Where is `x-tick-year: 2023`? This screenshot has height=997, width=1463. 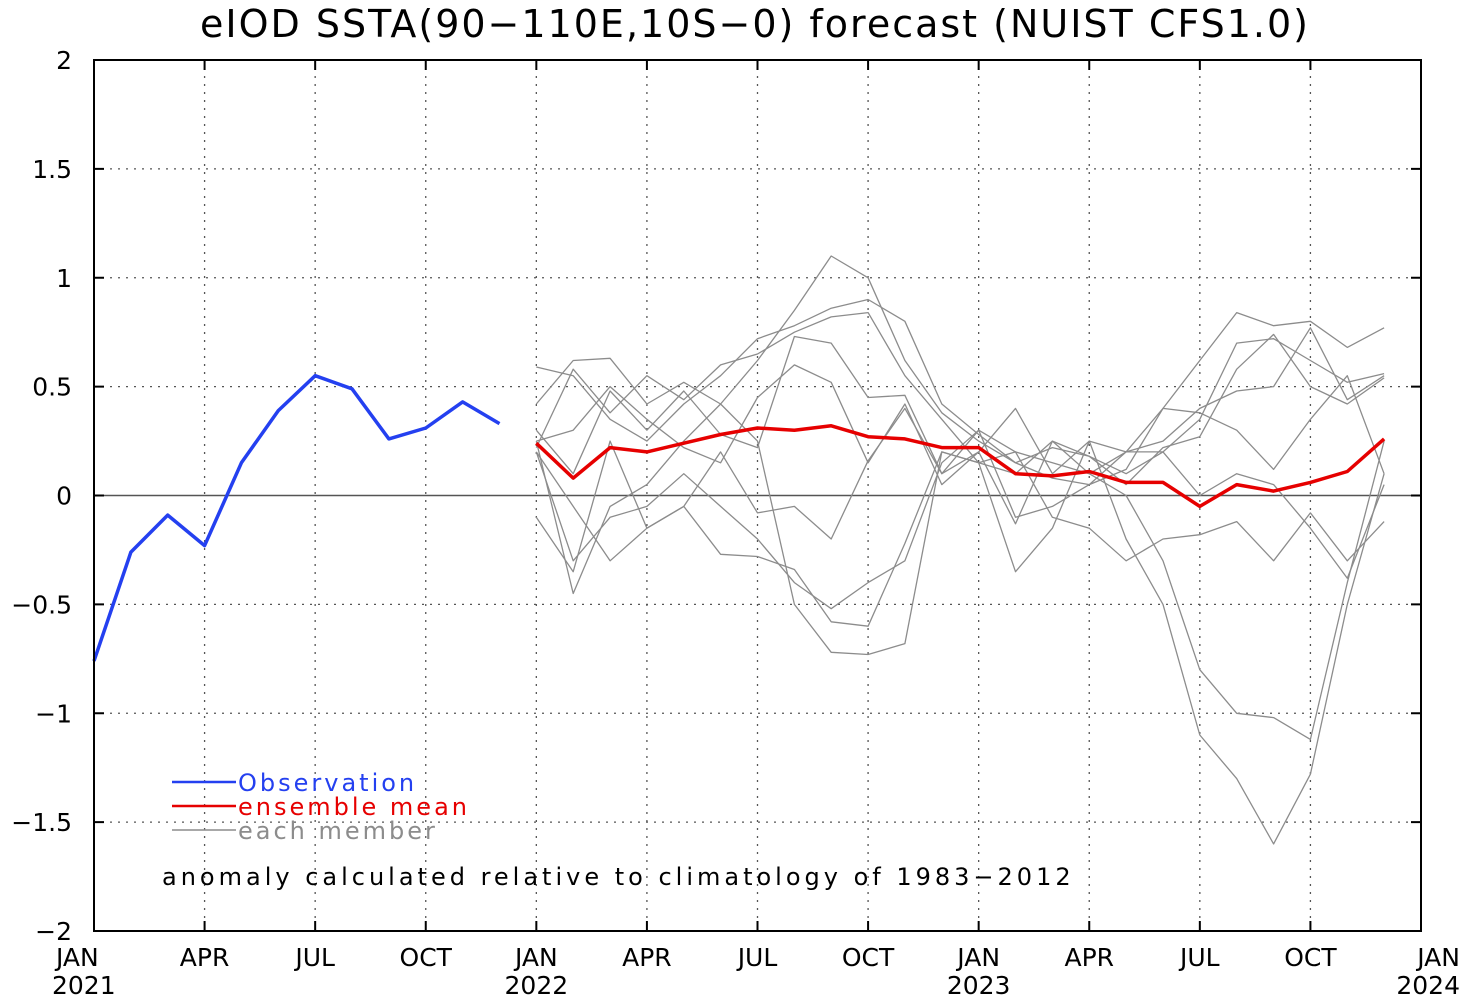 x-tick-year: 2023 is located at coordinates (979, 984).